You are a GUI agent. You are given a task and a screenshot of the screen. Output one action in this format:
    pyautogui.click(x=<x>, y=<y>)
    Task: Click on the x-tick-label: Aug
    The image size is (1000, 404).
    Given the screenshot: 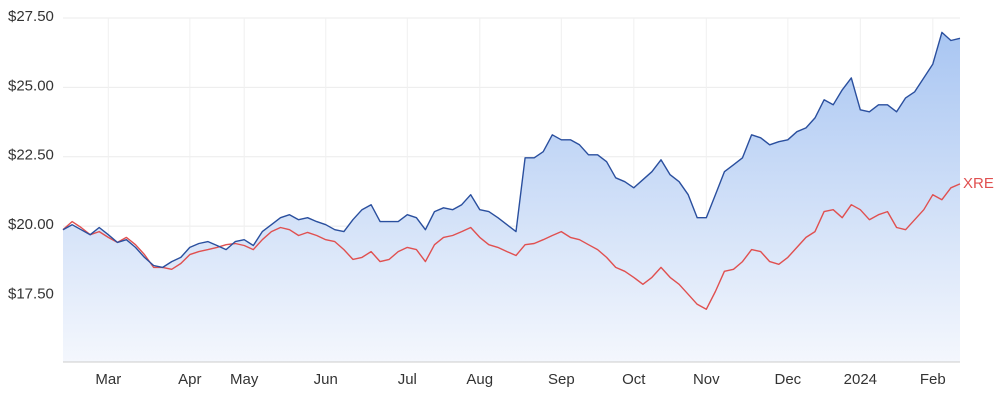 What is the action you would take?
    pyautogui.click(x=479, y=379)
    